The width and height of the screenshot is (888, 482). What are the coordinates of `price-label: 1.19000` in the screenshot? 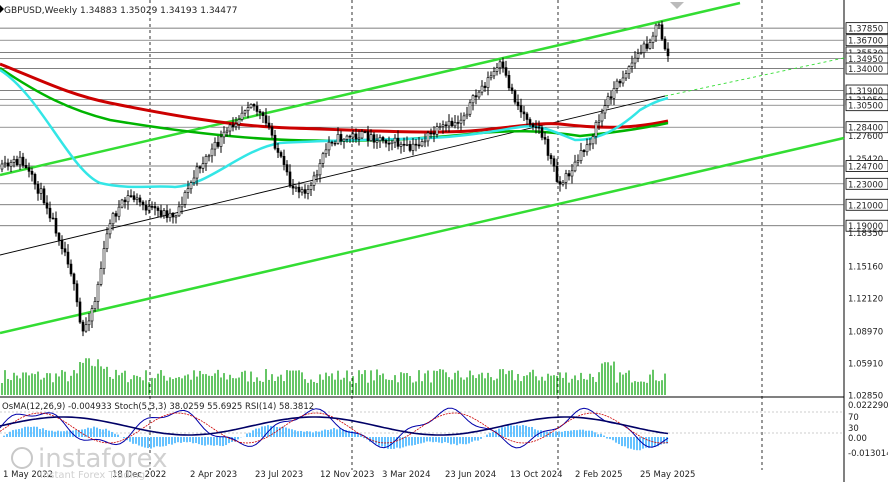 It's located at (866, 225).